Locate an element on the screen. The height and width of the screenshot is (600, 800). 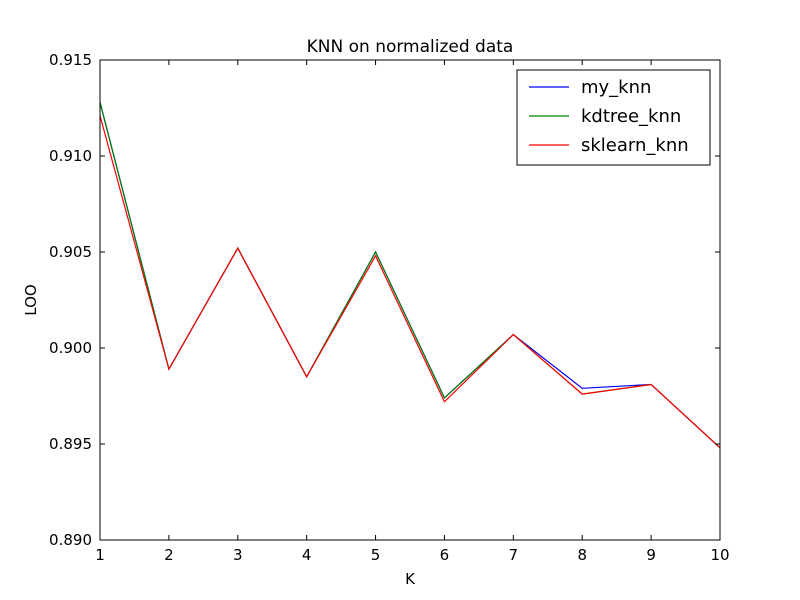
x-tick-label: 10 is located at coordinates (719, 555).